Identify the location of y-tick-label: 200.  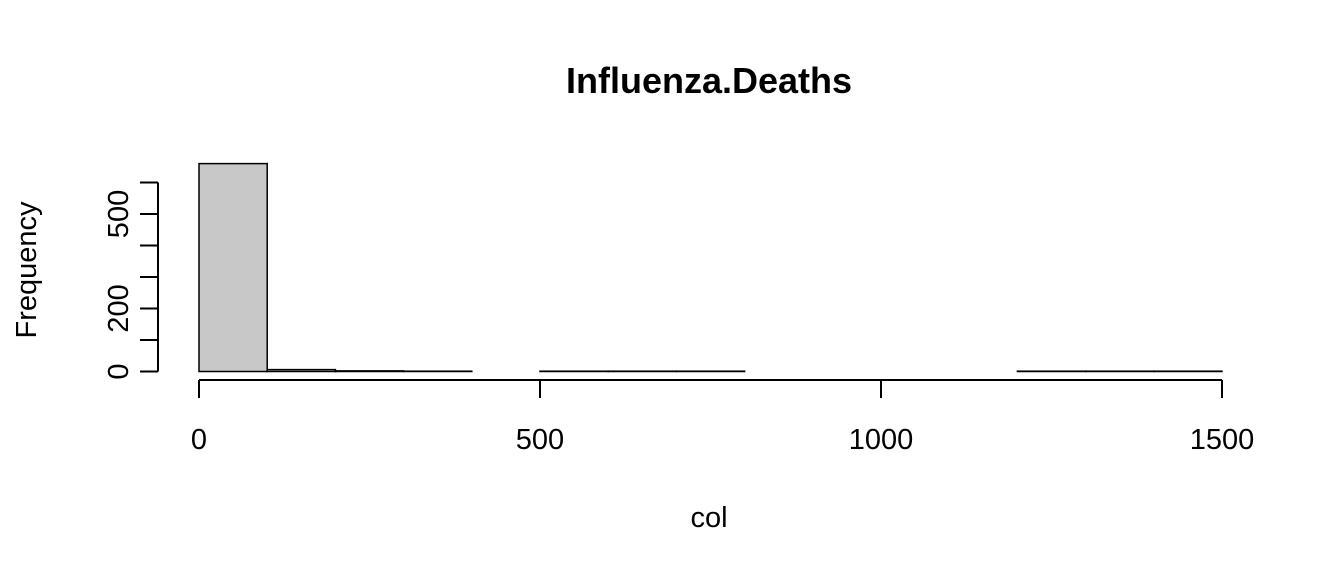
(119, 308).